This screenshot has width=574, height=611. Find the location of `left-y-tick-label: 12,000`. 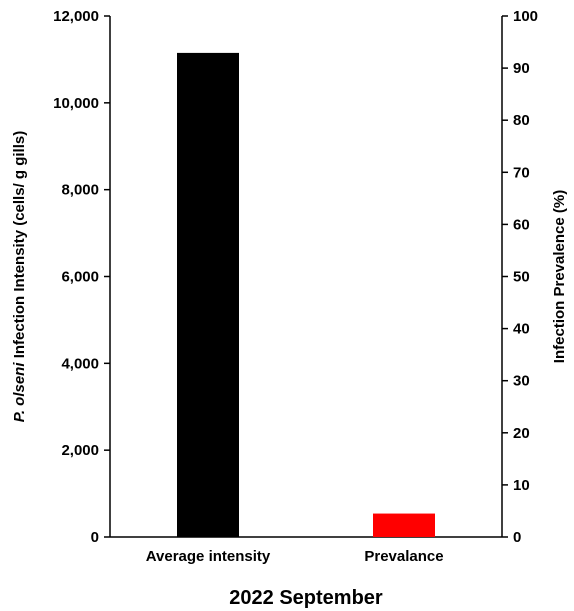

left-y-tick-label: 12,000 is located at coordinates (76, 16).